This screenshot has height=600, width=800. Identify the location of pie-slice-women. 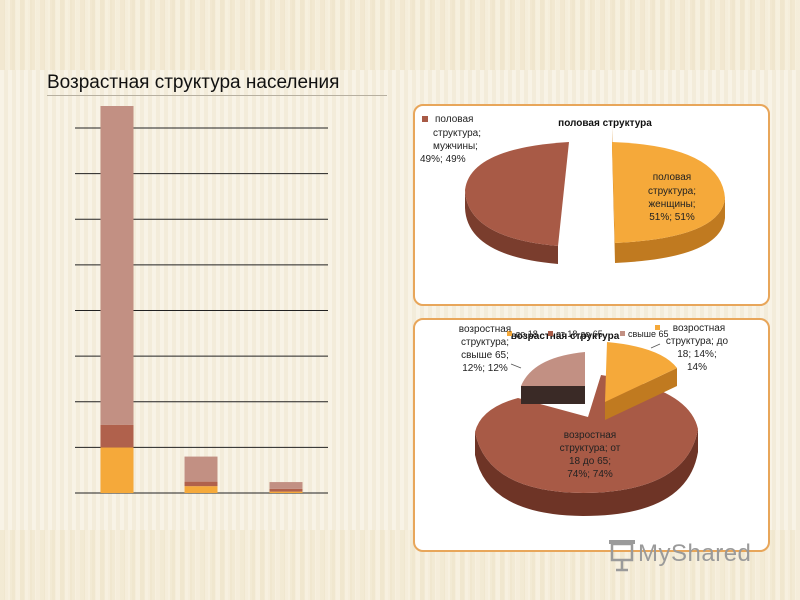
(668, 192).